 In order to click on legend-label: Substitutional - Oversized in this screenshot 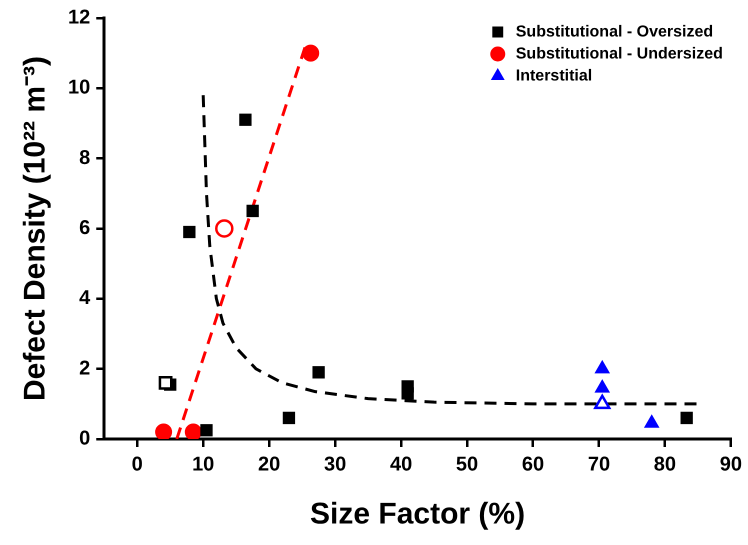, I will do `click(615, 31)`.